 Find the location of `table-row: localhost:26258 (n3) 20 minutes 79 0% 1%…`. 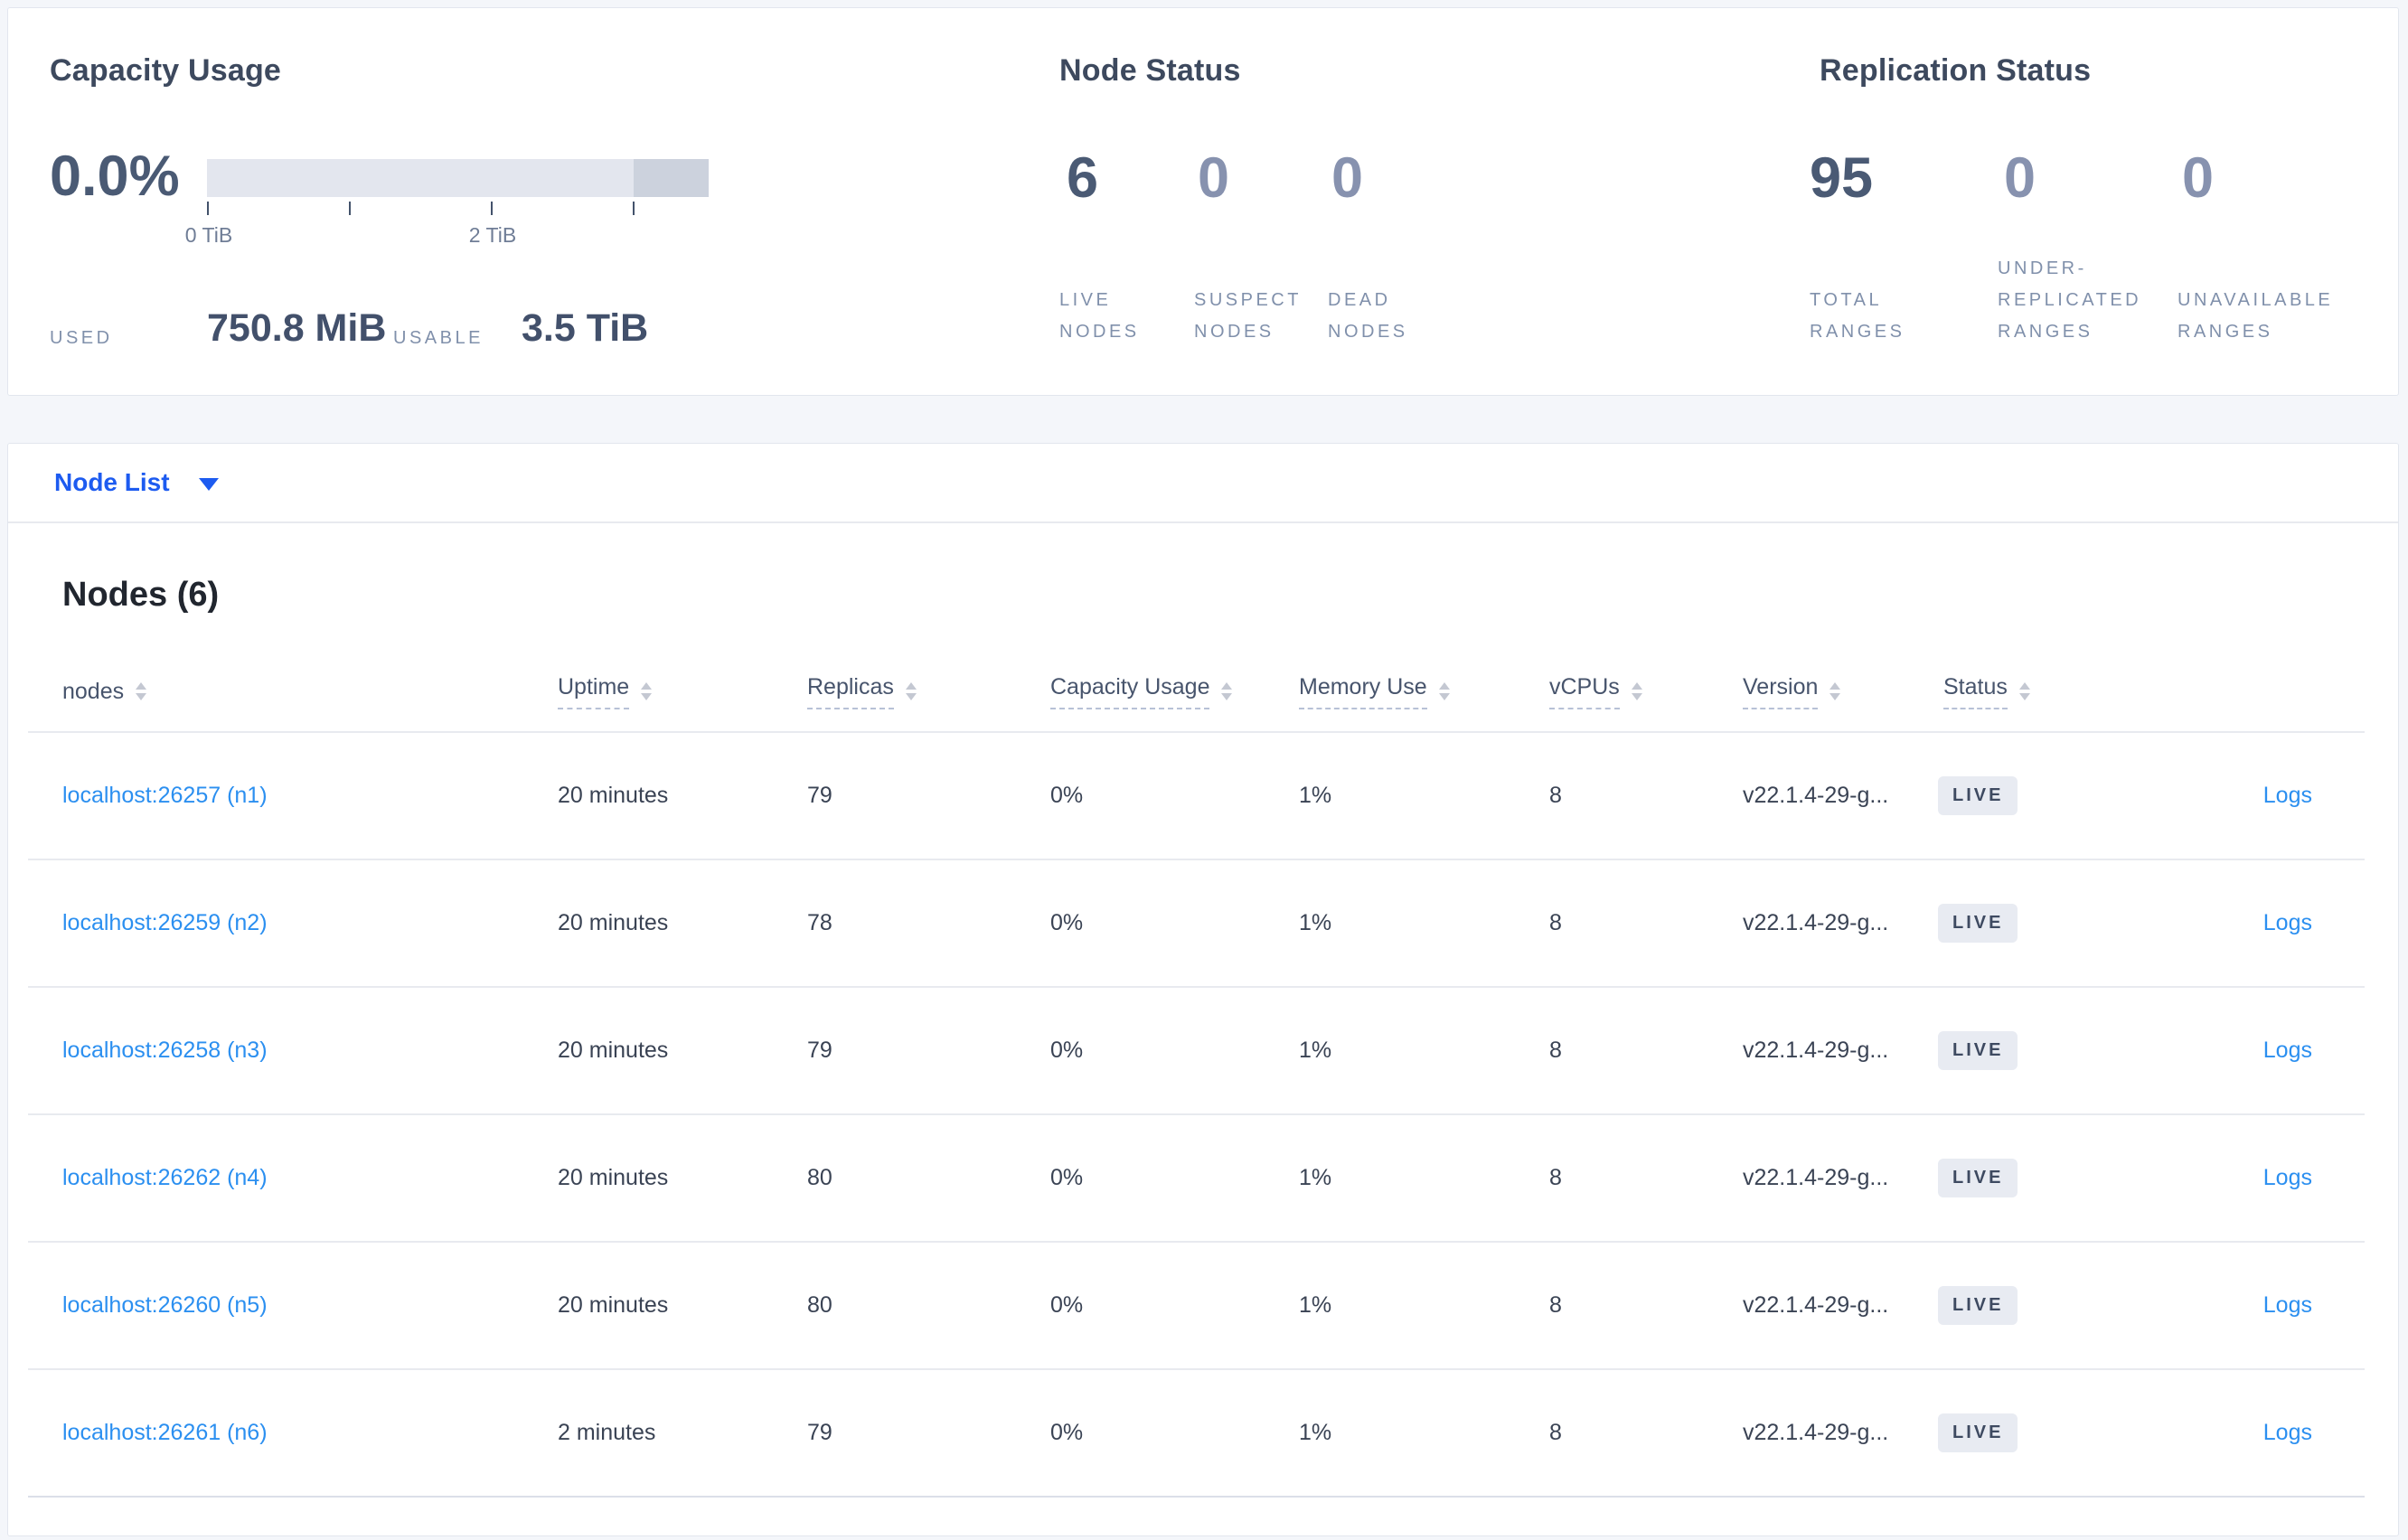

table-row: localhost:26258 (n3) 20 minutes 79 0% 1%… is located at coordinates (1196, 1051).